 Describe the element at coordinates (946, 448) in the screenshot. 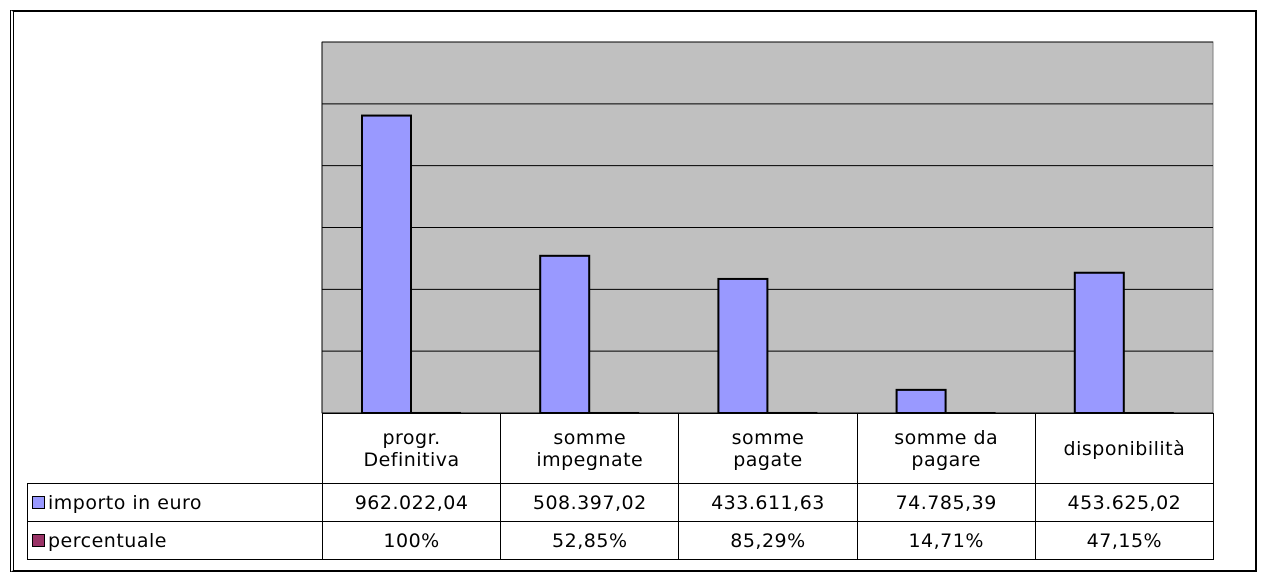

I see `category-label: somme da pagare` at that location.